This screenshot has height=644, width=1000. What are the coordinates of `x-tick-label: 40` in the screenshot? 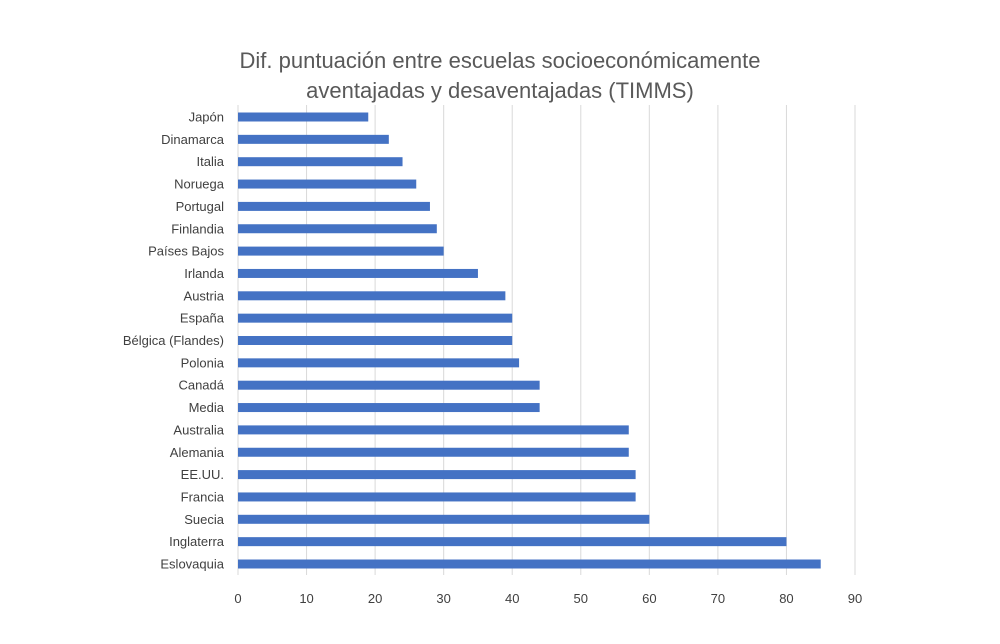 It's located at (512, 598).